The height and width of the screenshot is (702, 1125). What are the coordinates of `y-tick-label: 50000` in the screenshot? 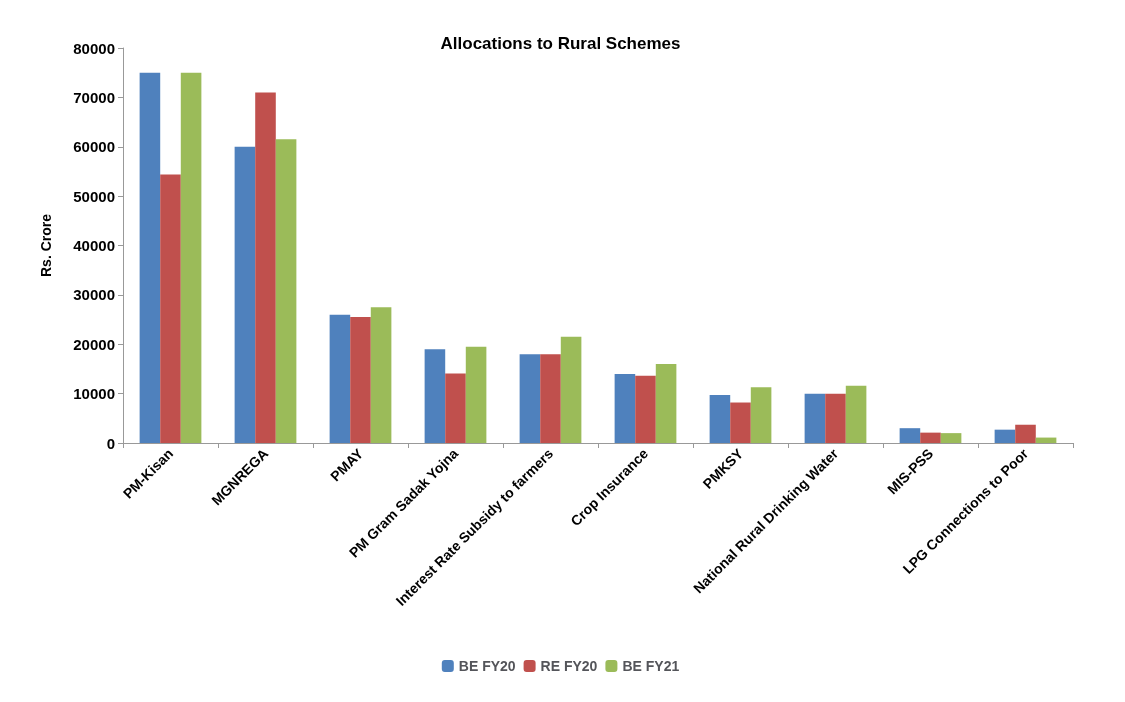 It's located at (94, 196).